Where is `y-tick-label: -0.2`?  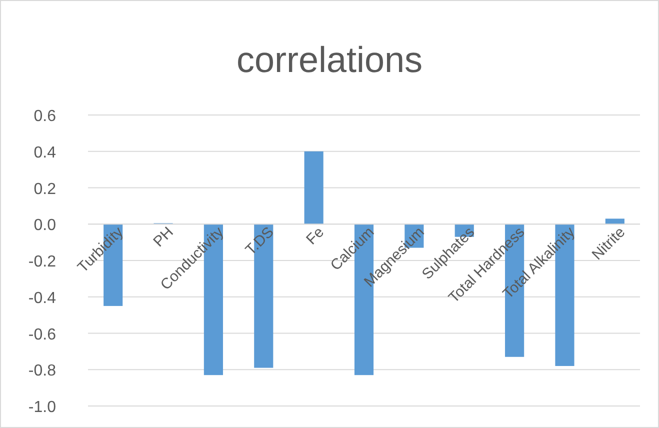
y-tick-label: -0.2 is located at coordinates (42, 262).